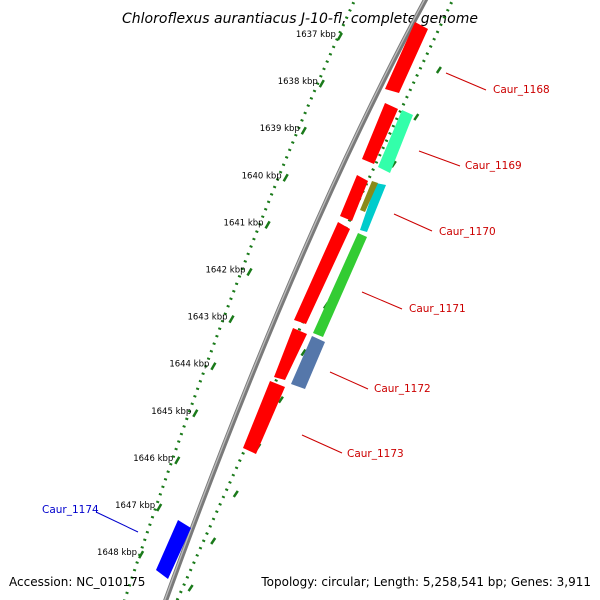 The image size is (600, 600). I want to click on gene-label-caur-1168: Caur_1168, so click(521, 90).